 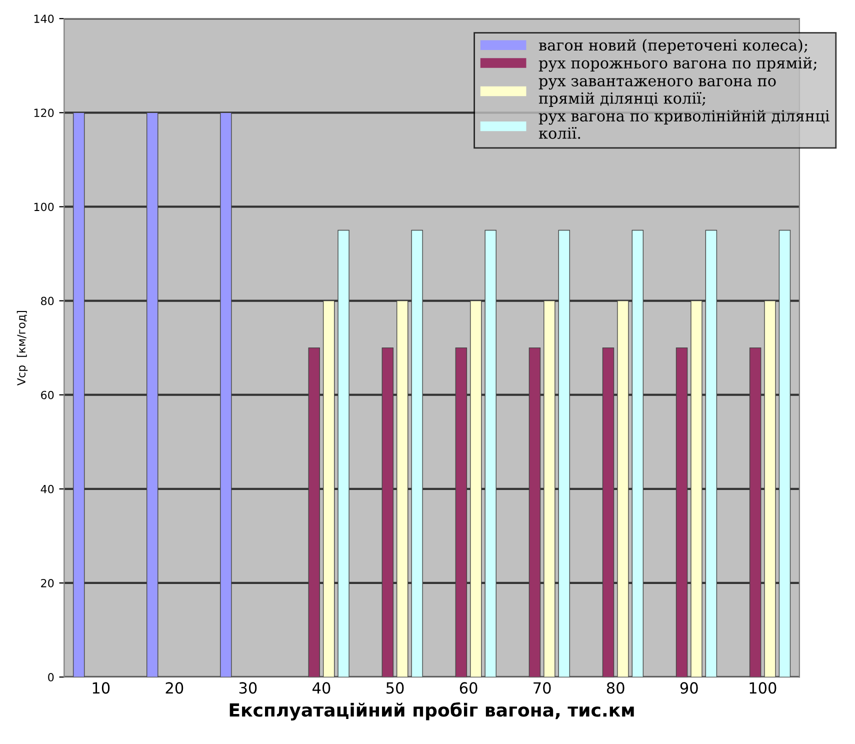 What do you see at coordinates (44, 207) in the screenshot?
I see `y-tick-label: 100` at bounding box center [44, 207].